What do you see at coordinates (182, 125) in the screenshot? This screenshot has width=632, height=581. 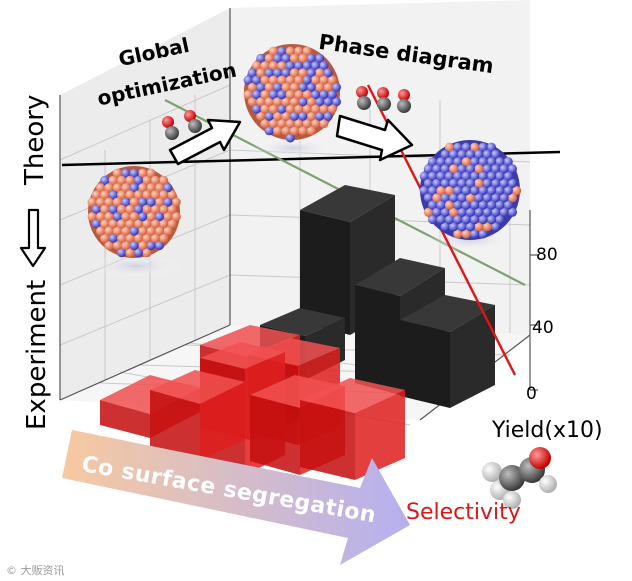 I see `co-molecule-icon` at bounding box center [182, 125].